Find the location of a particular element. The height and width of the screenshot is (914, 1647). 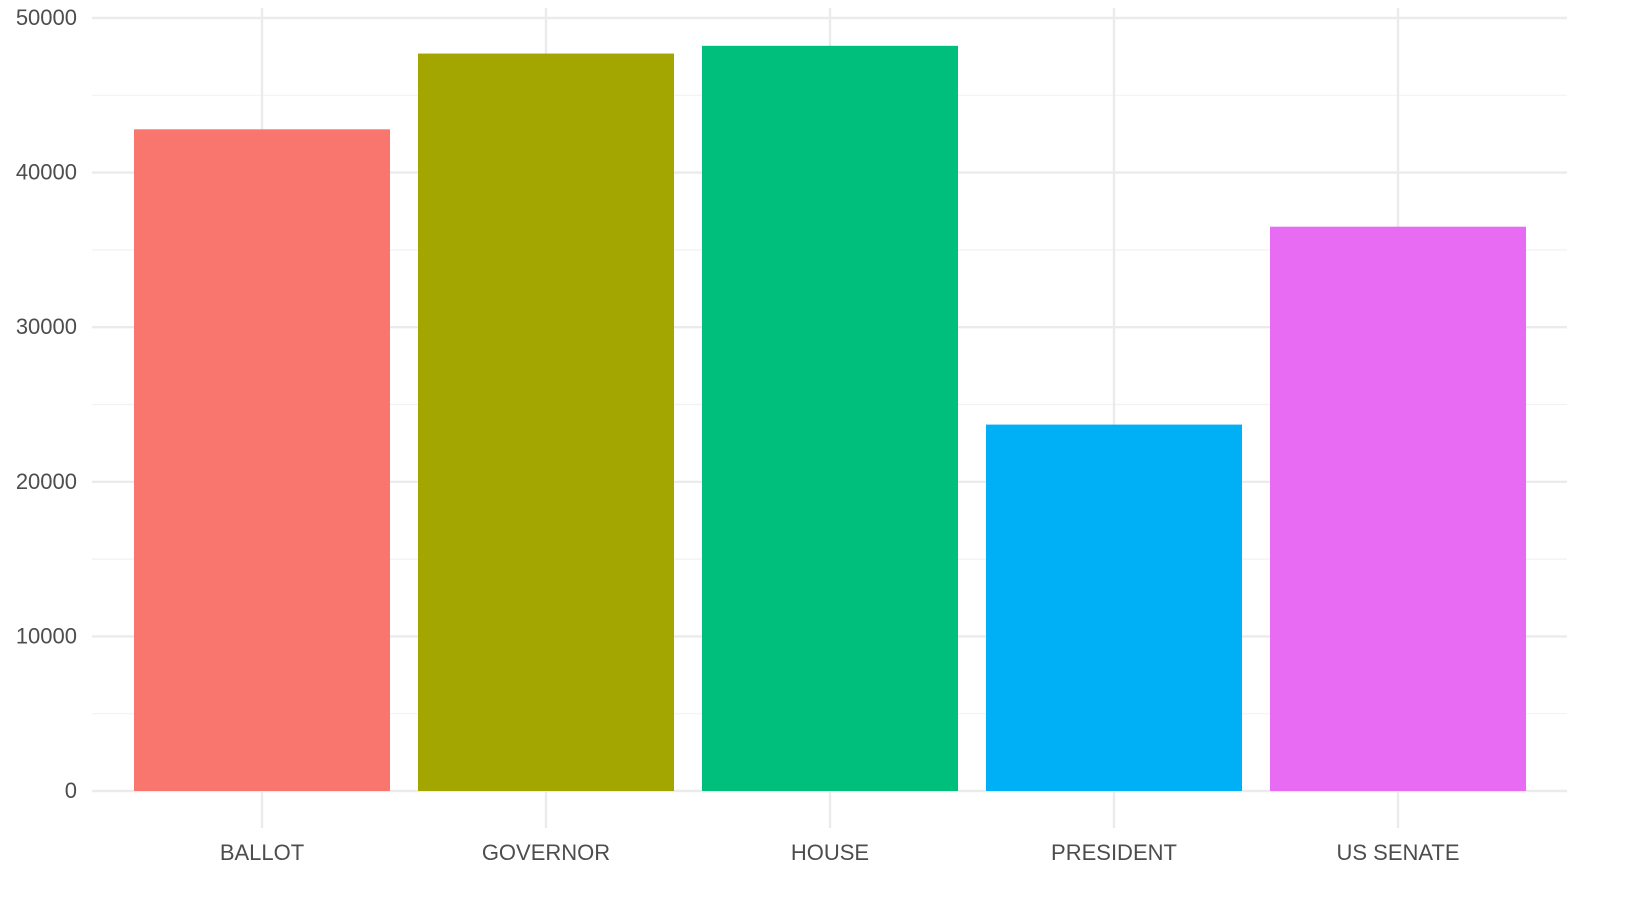

y-tick-label: 10000 is located at coordinates (46, 635).